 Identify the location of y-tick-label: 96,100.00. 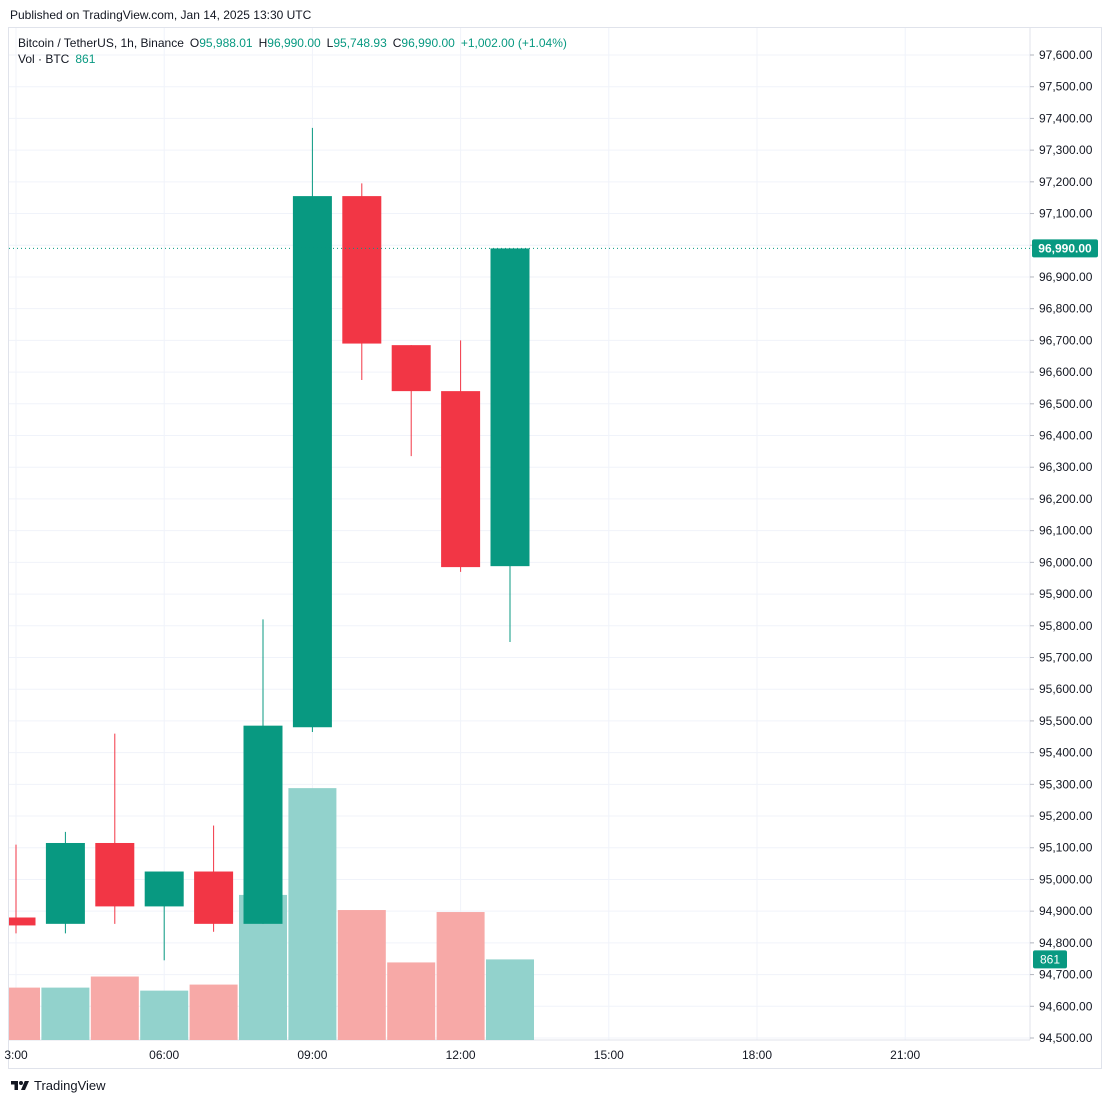
(1066, 531).